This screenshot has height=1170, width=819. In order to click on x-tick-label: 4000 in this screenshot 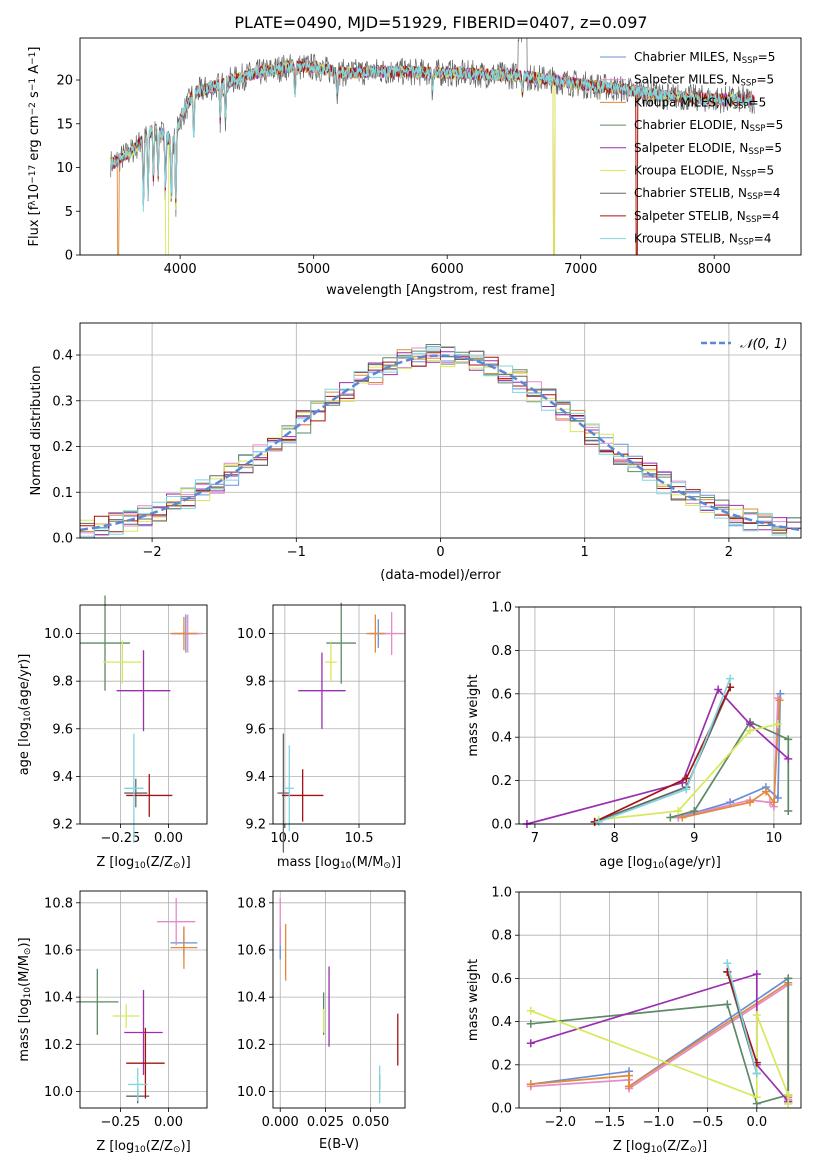, I will do `click(180, 269)`.